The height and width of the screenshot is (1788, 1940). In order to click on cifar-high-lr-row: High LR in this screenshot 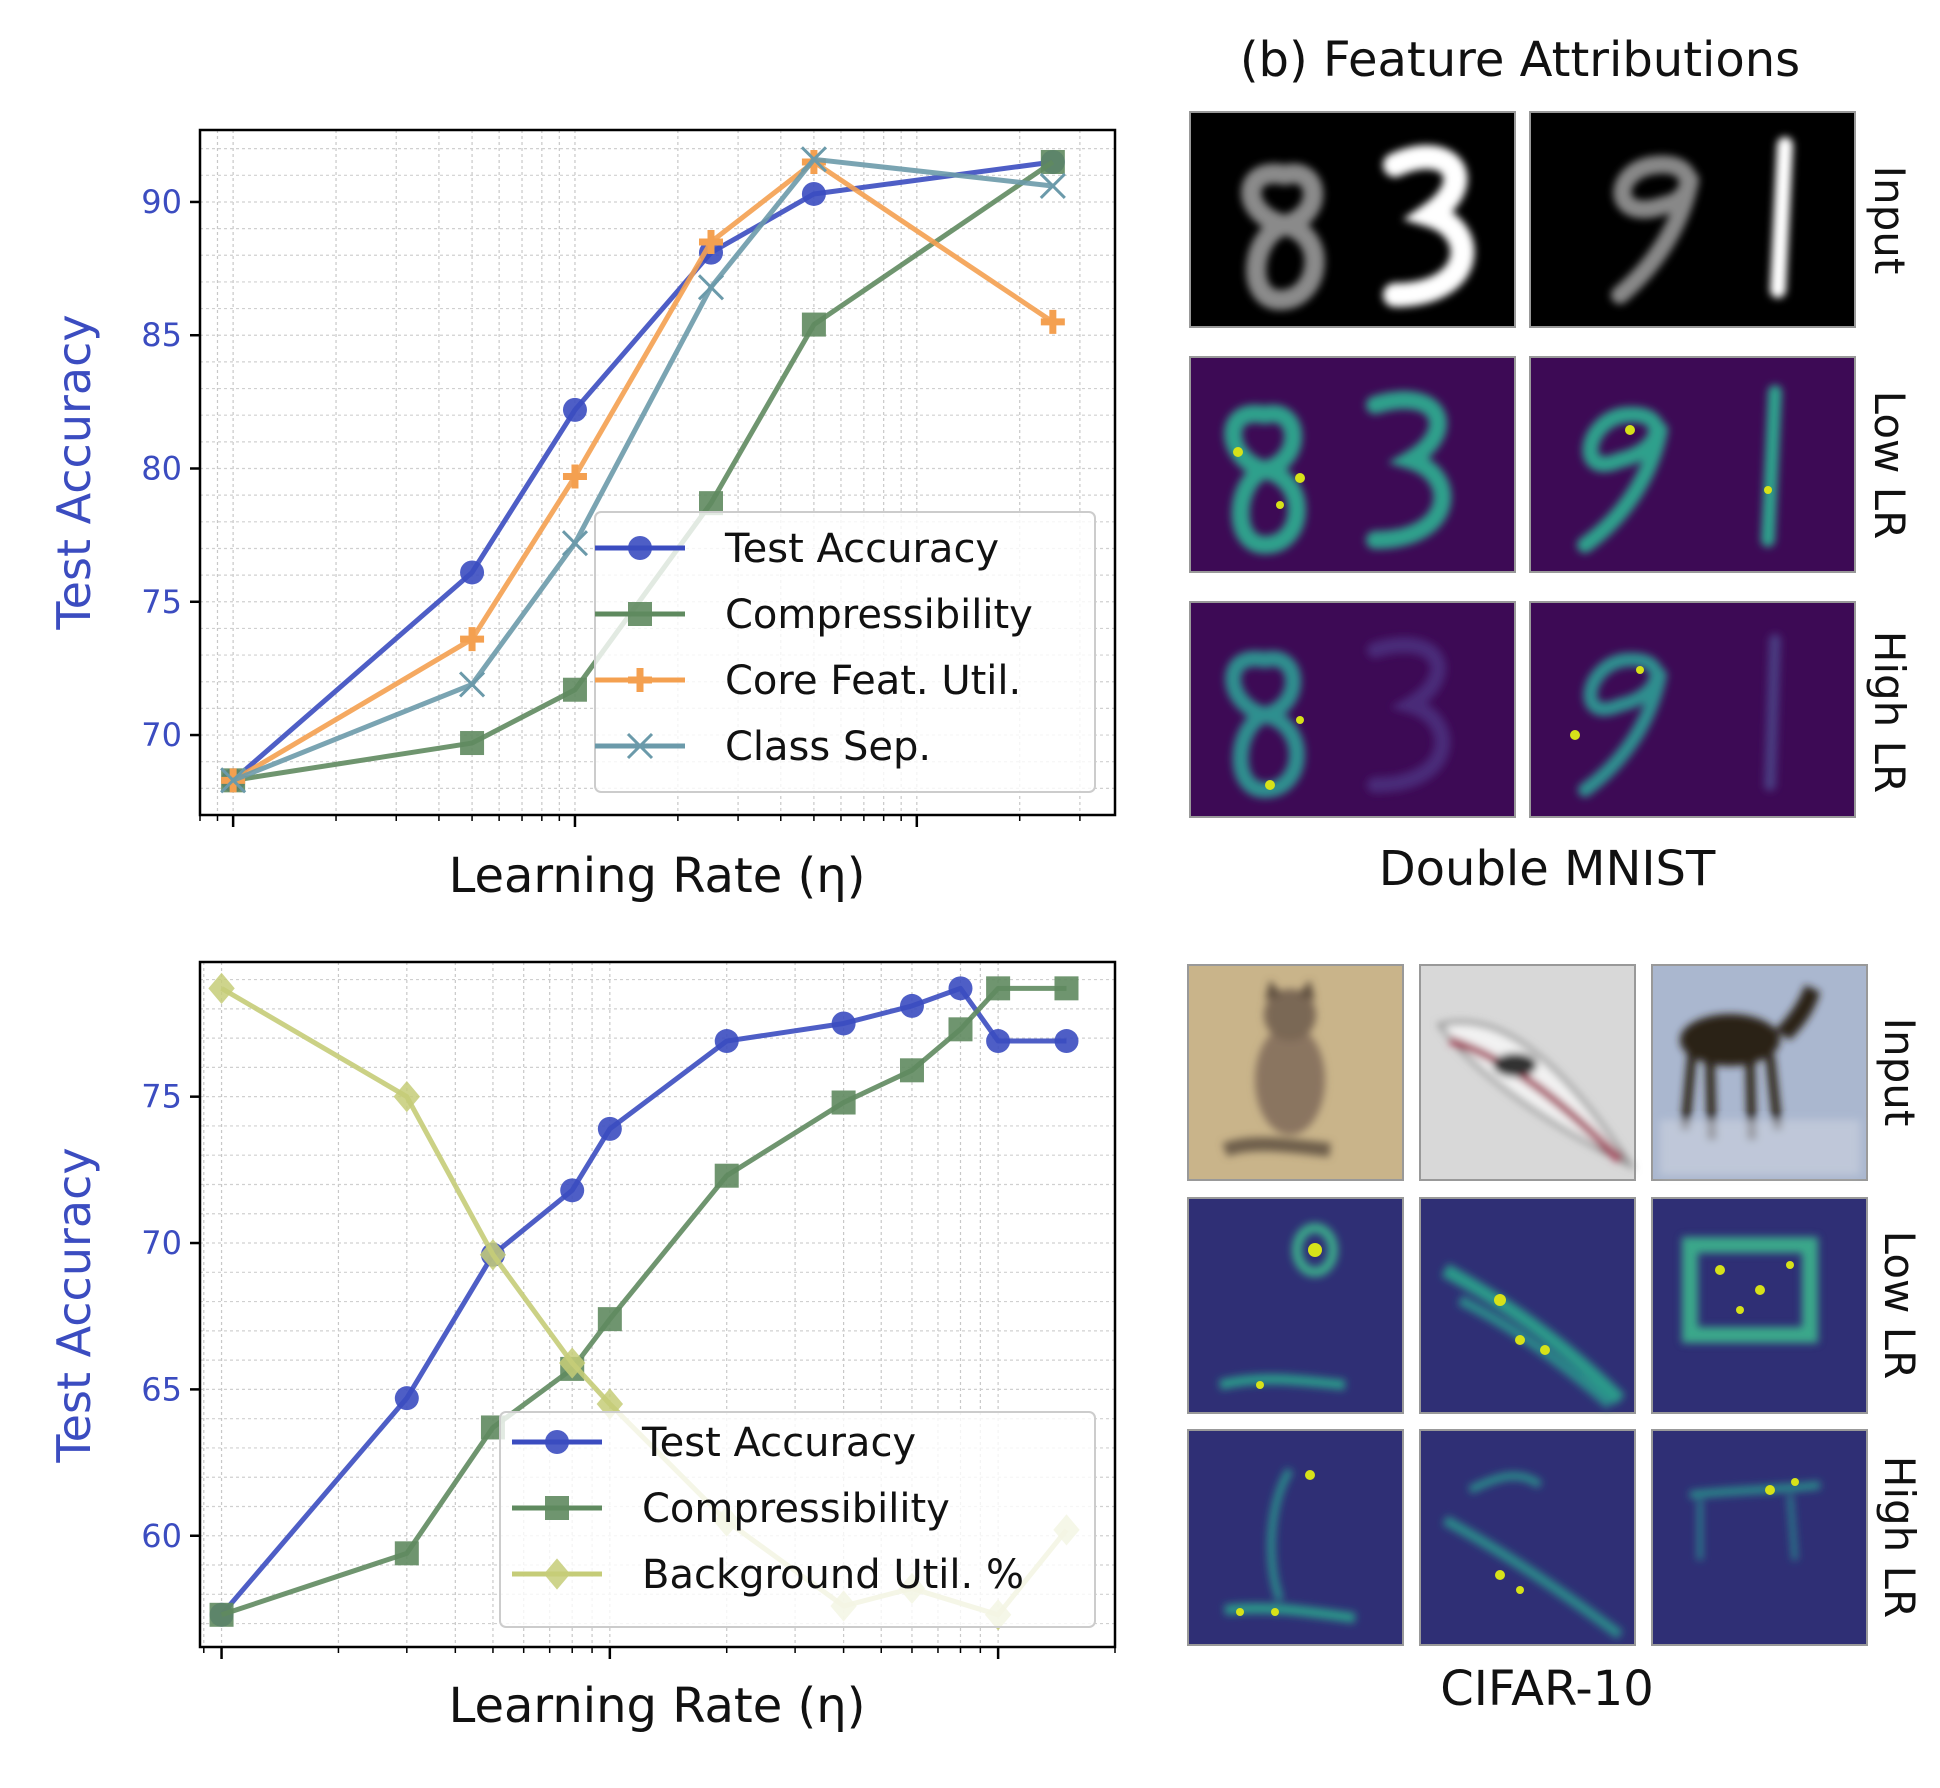, I will do `click(1555, 1537)`.